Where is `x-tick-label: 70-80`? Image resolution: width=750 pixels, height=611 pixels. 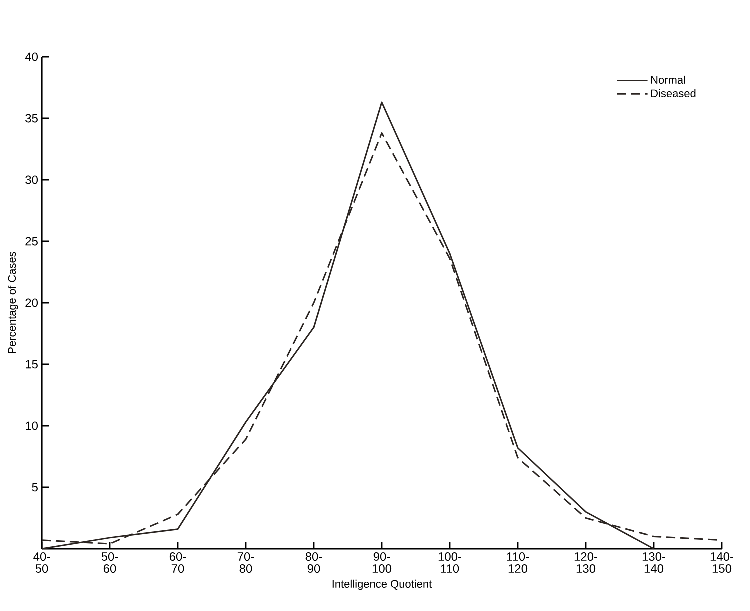 x-tick-label: 70-80 is located at coordinates (246, 563).